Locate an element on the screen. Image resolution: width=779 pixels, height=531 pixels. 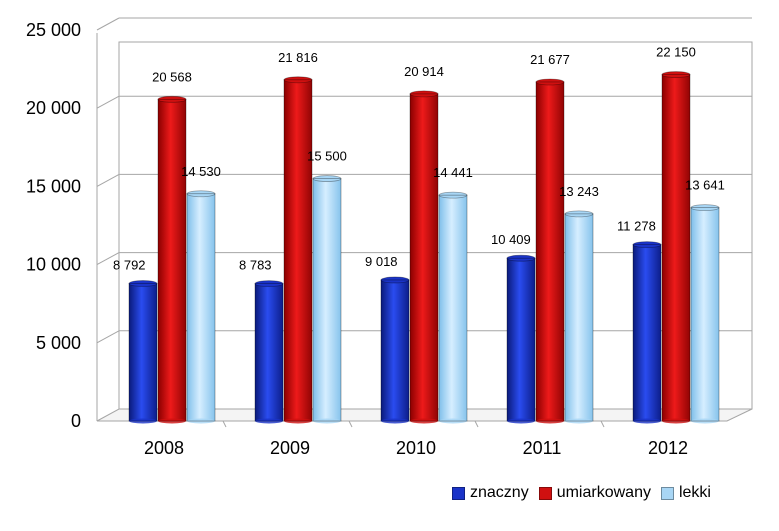
bar-znaczny-2011 is located at coordinates (521, 339).